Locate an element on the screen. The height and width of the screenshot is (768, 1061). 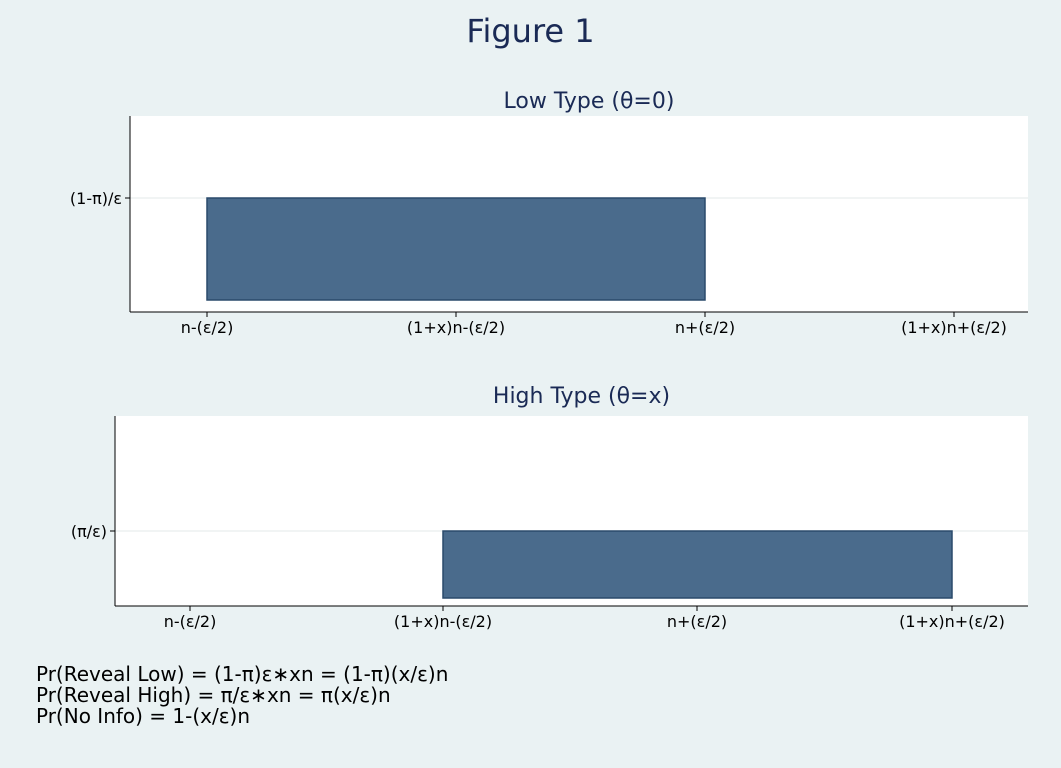
note-reveal-high: Pr(Reveal High) = π/ε∗xn = π(x/ε)n is located at coordinates (213, 695).